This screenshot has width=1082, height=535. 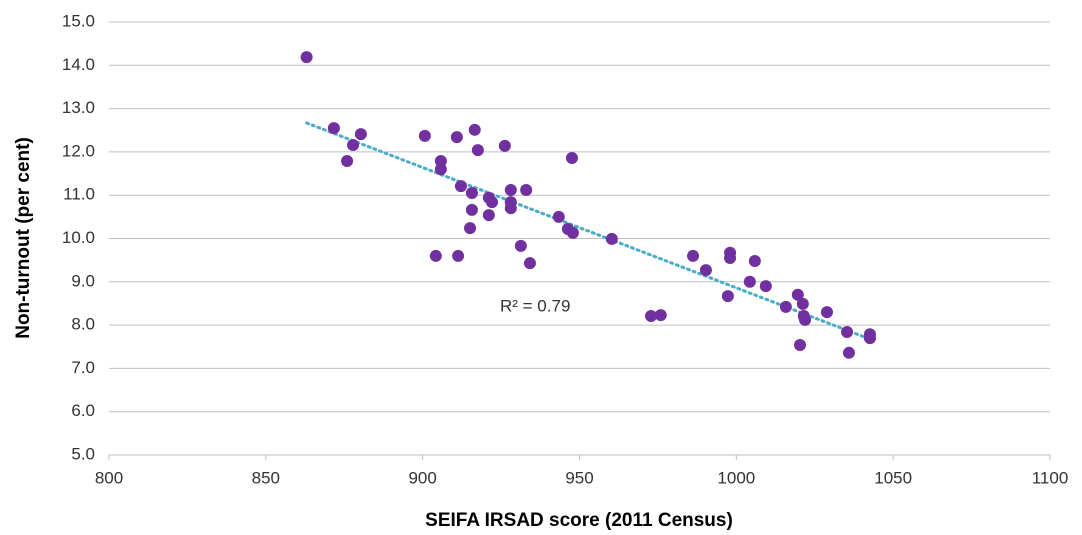 What do you see at coordinates (266, 477) in the screenshot?
I see `x-tick-label: 850` at bounding box center [266, 477].